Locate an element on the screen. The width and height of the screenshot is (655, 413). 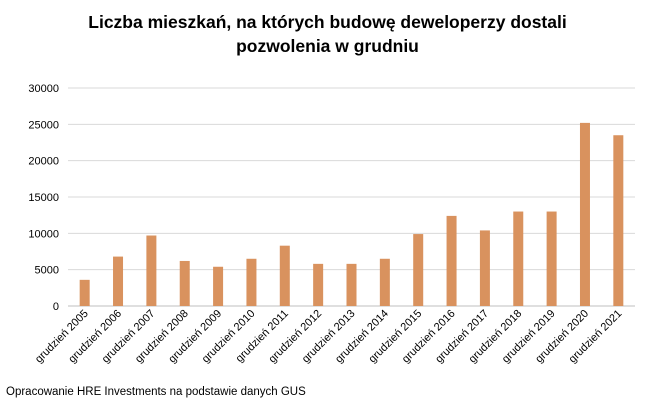
y-tick-label: 0 is located at coordinates (56, 307).